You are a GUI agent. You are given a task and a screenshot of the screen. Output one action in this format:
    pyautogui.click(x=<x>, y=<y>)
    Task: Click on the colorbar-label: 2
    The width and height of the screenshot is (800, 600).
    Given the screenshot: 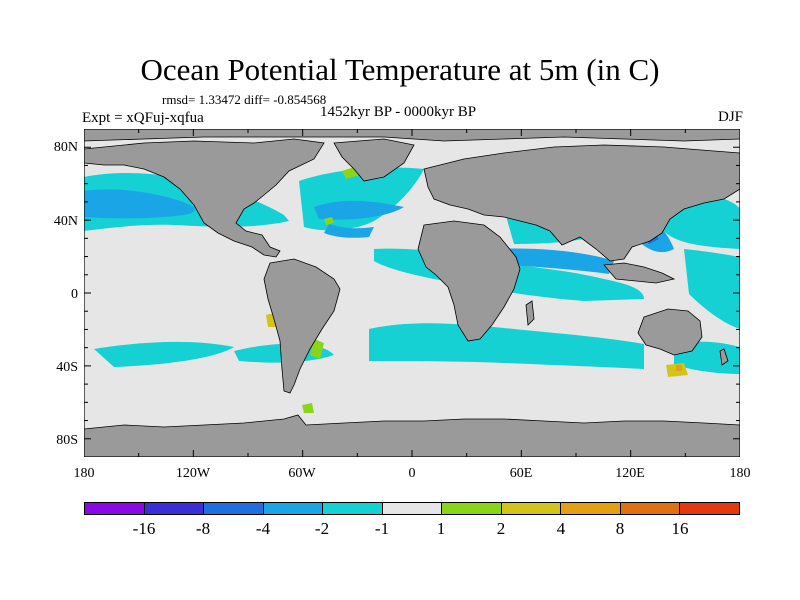 What is the action you would take?
    pyautogui.click(x=501, y=528)
    